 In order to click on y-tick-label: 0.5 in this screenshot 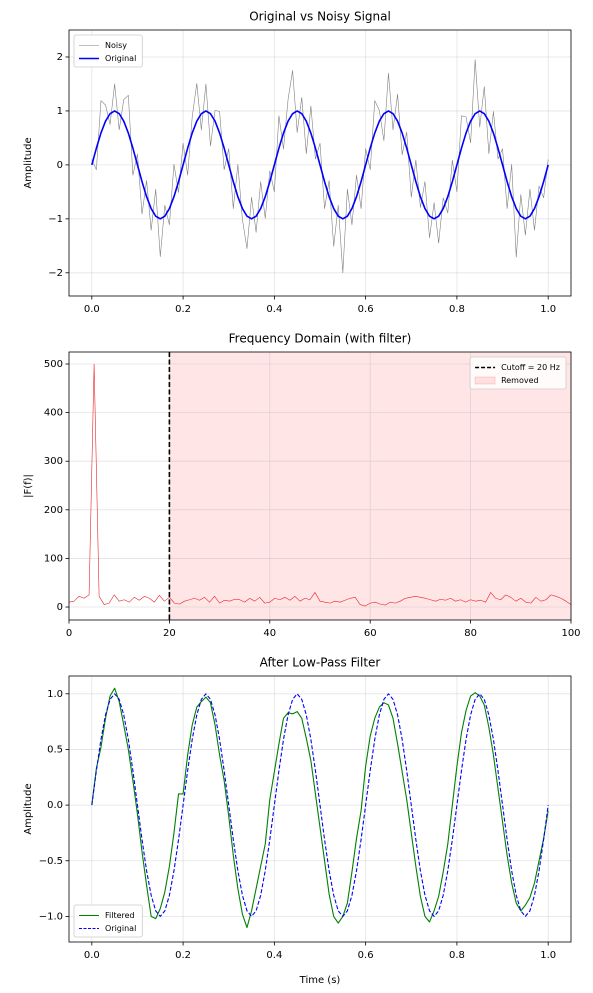, I will do `click(55, 749)`.